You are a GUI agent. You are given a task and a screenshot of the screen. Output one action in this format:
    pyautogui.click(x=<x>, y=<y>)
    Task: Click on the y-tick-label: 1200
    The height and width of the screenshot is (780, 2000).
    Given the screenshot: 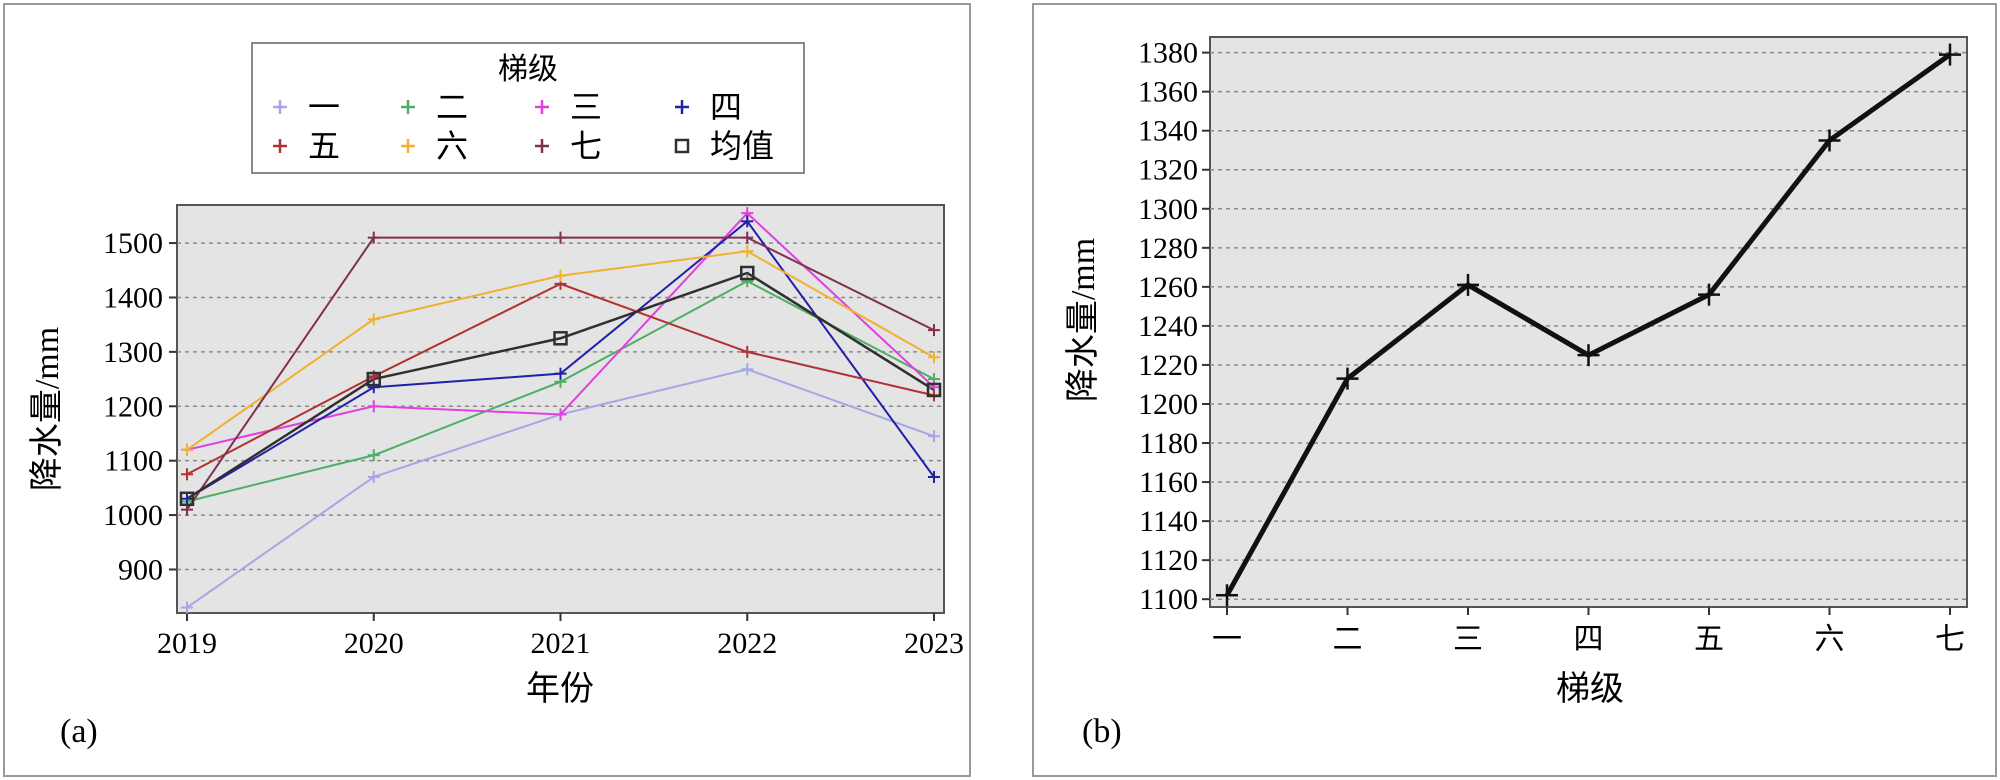 What is the action you would take?
    pyautogui.click(x=133, y=406)
    